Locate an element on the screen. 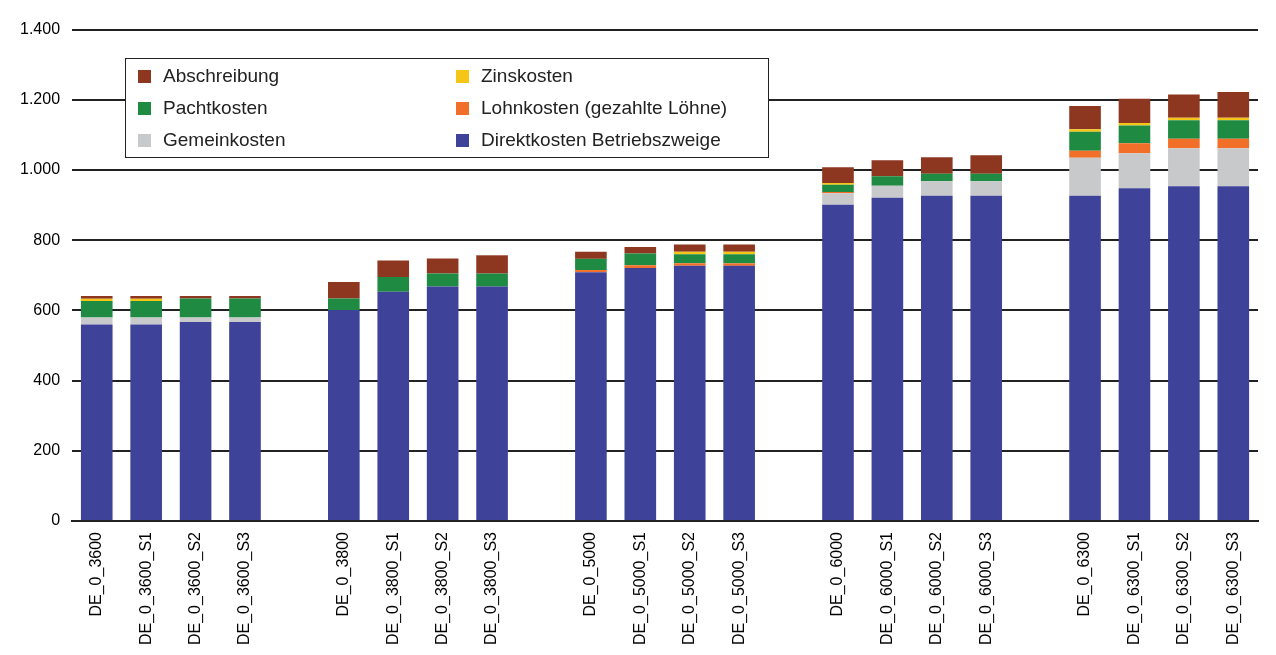  x-tick-label: DE_0_3800_S2 is located at coordinates (442, 588).